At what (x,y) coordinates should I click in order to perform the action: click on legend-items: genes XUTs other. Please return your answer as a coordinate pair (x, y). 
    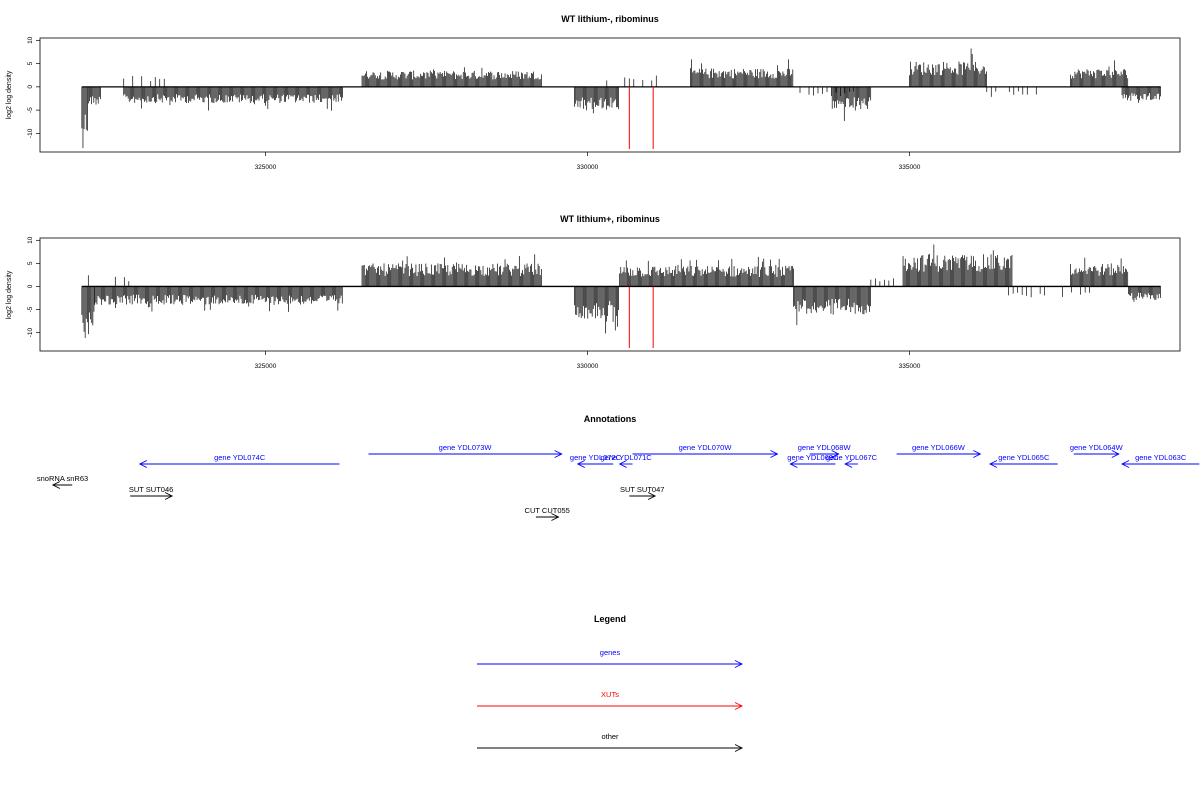
    Looking at the image, I should click on (610, 700).